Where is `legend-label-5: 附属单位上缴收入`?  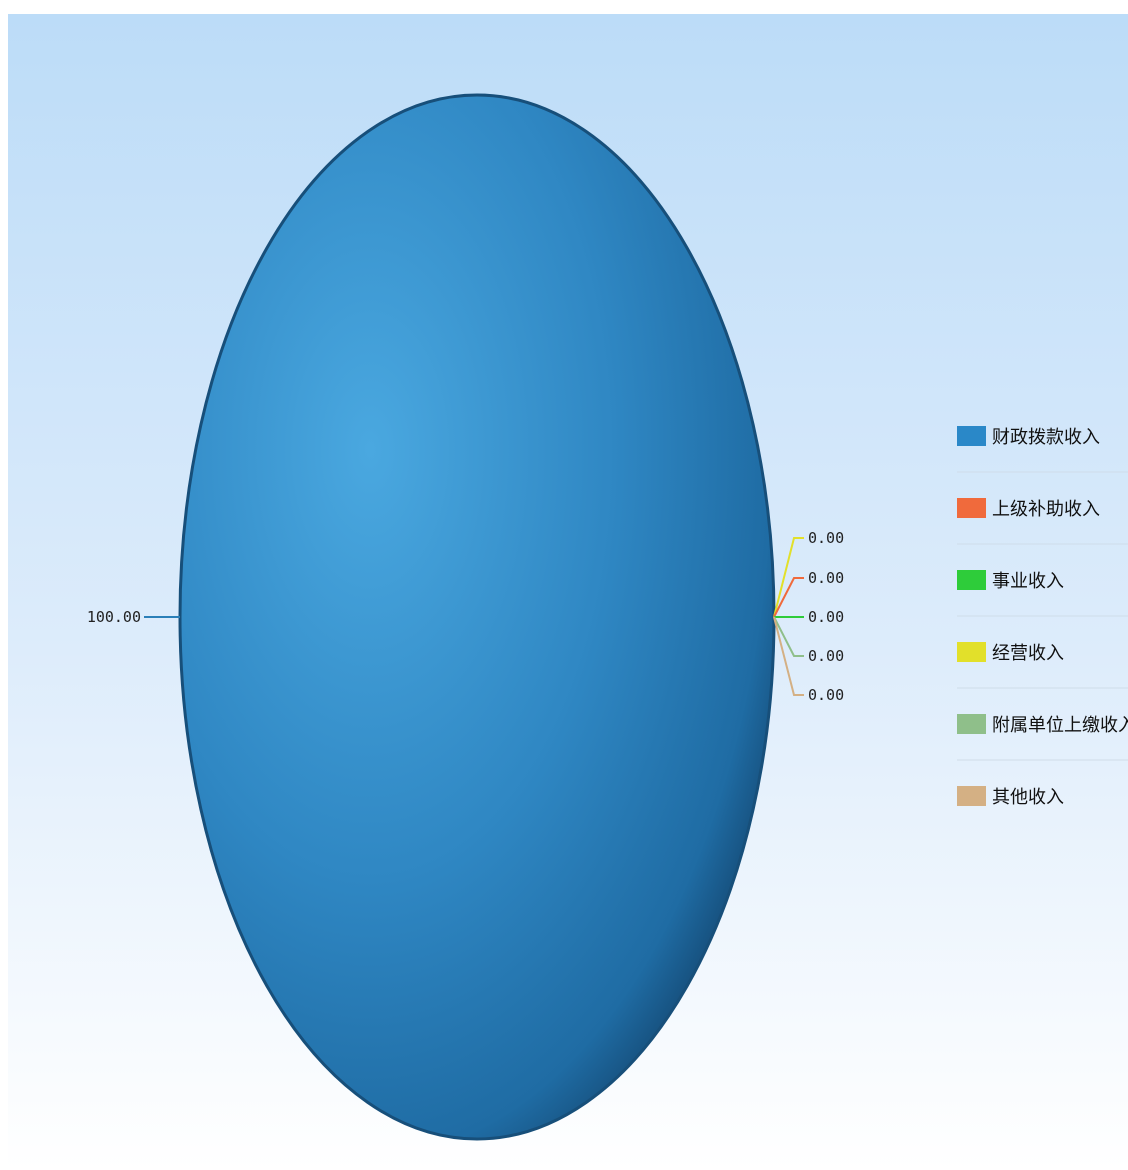
legend-label-5: 附属单位上缴收入 is located at coordinates (1060, 725).